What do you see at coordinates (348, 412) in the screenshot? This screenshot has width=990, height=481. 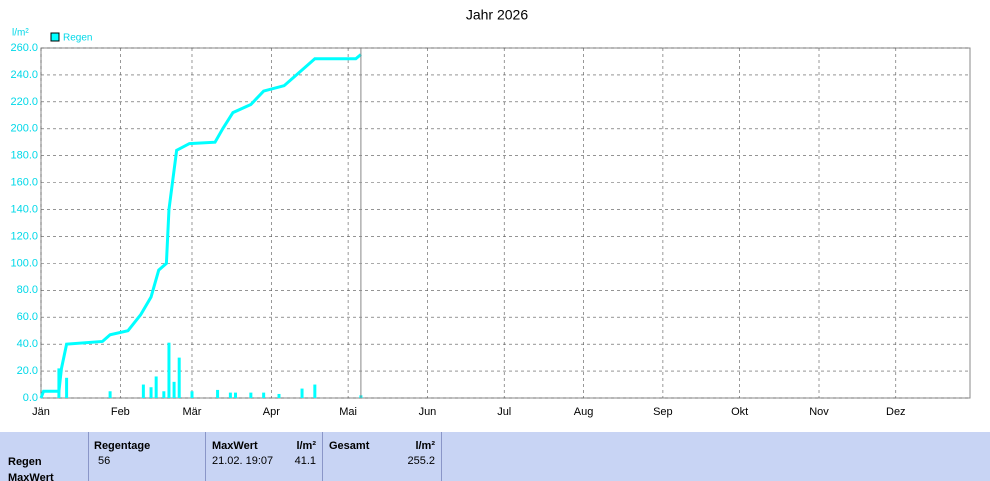 I see `x-tick-label: Mai` at bounding box center [348, 412].